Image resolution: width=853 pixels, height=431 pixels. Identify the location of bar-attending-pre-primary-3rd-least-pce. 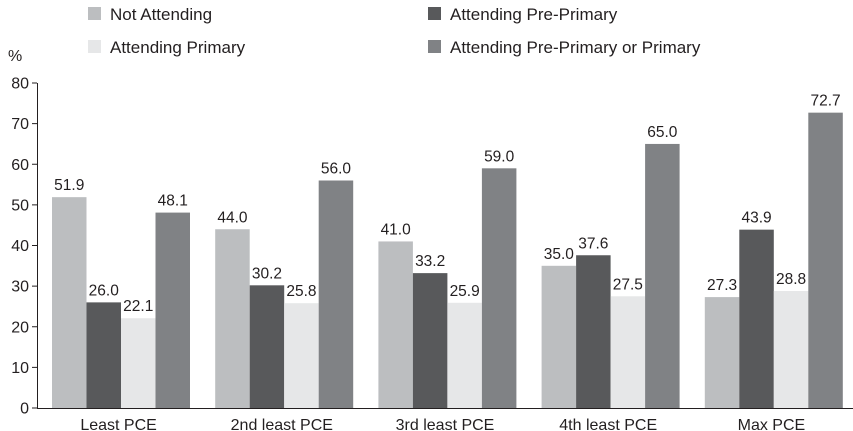
(430, 340).